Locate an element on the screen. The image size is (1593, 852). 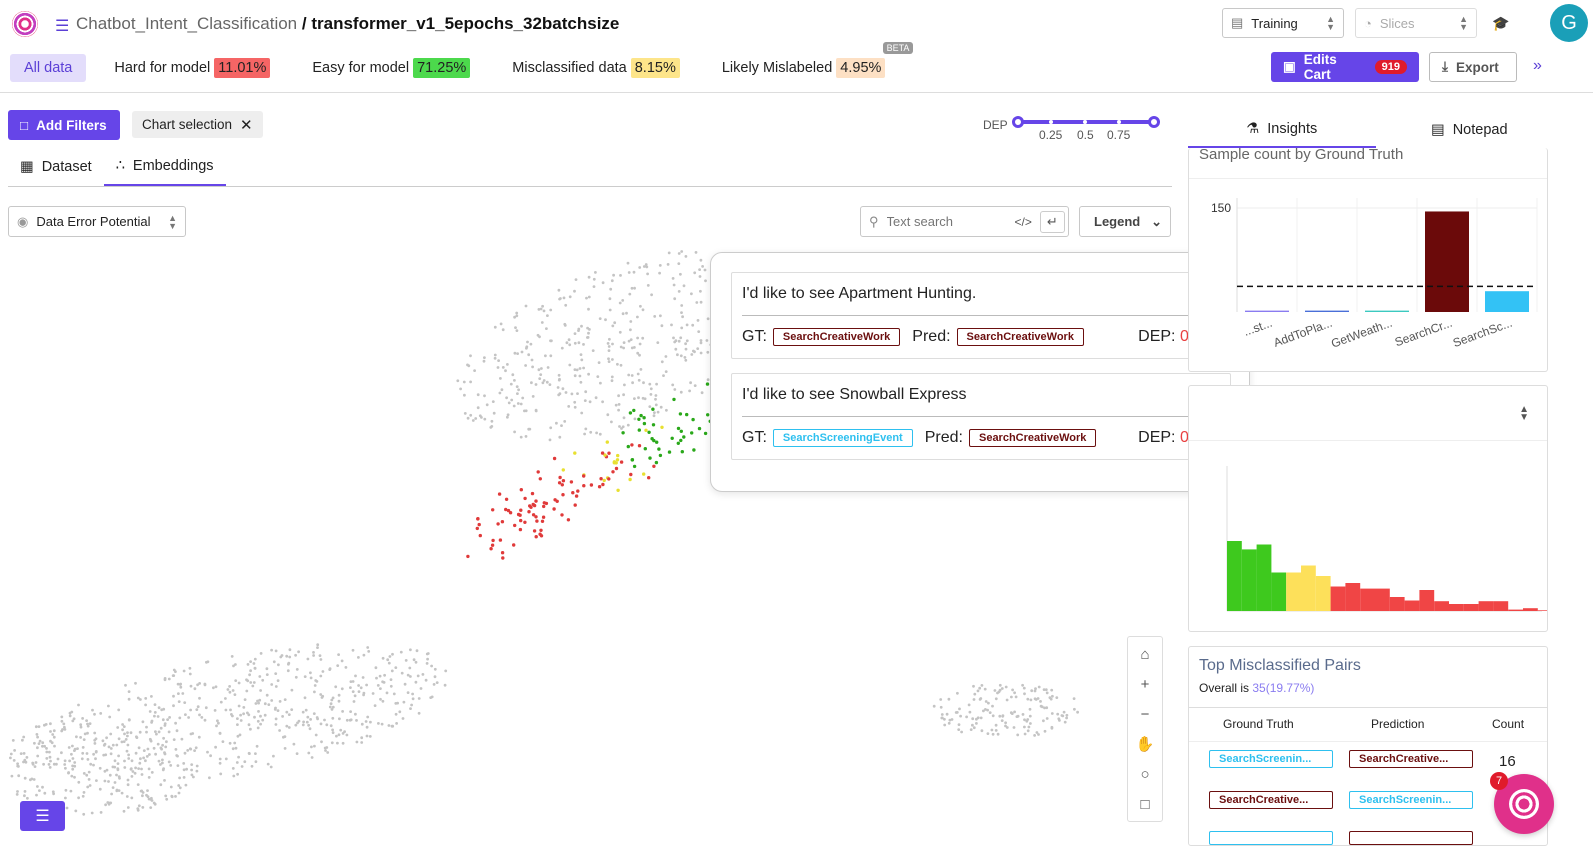
export-button: ⤓ Export is located at coordinates (1473, 67).